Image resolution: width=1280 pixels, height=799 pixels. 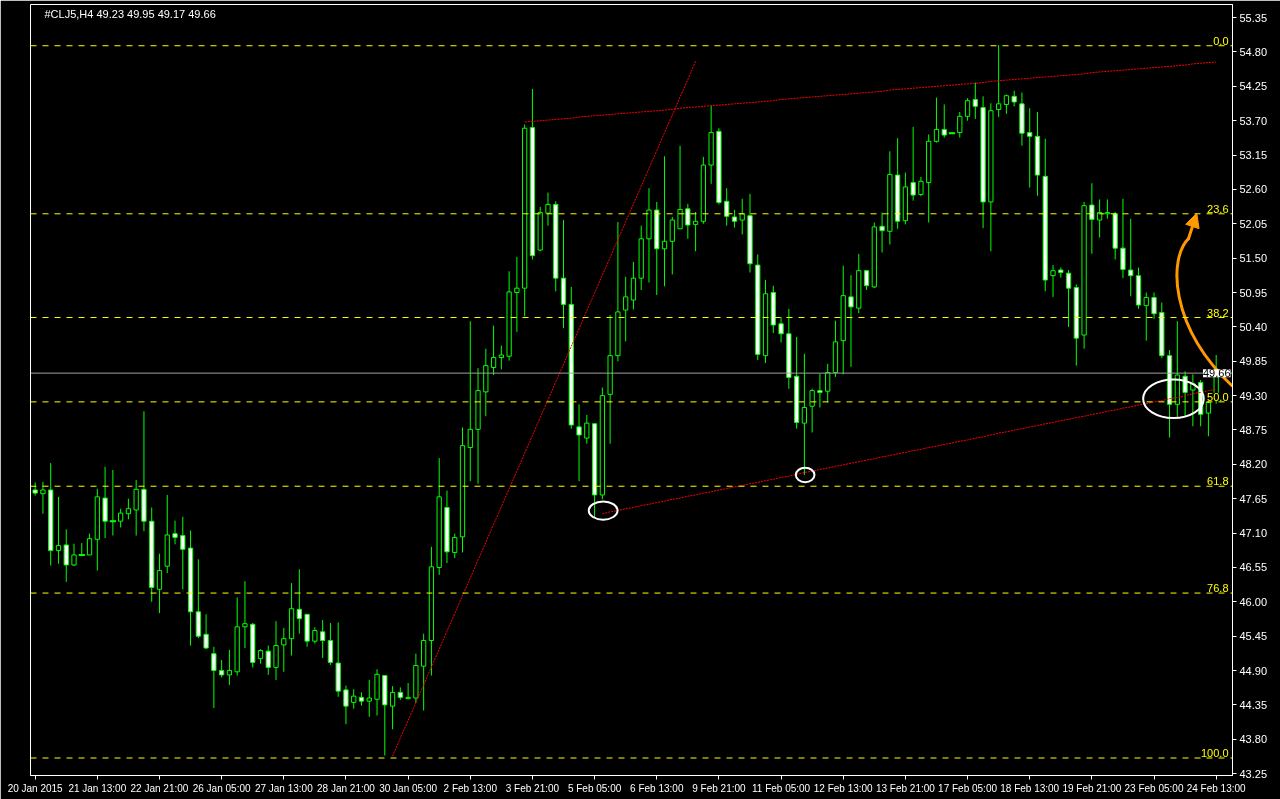 I want to click on x-tick-label: 18 Feb 13:00, so click(x=1030, y=788).